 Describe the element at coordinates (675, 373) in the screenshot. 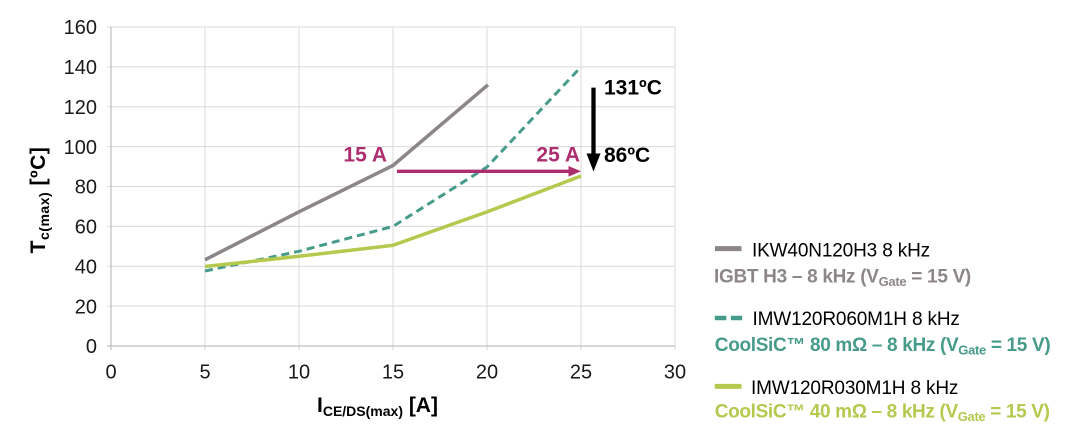

I see `svg-text: 30` at that location.